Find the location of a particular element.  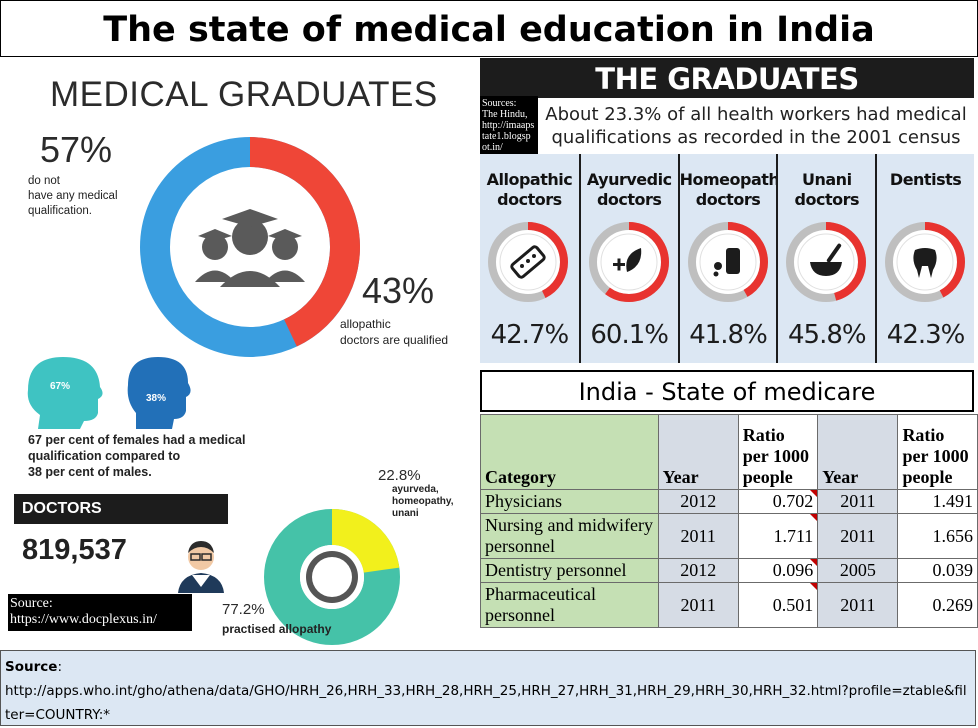

graduate-column-label: Ayurvedic doctors is located at coordinates (629, 190).